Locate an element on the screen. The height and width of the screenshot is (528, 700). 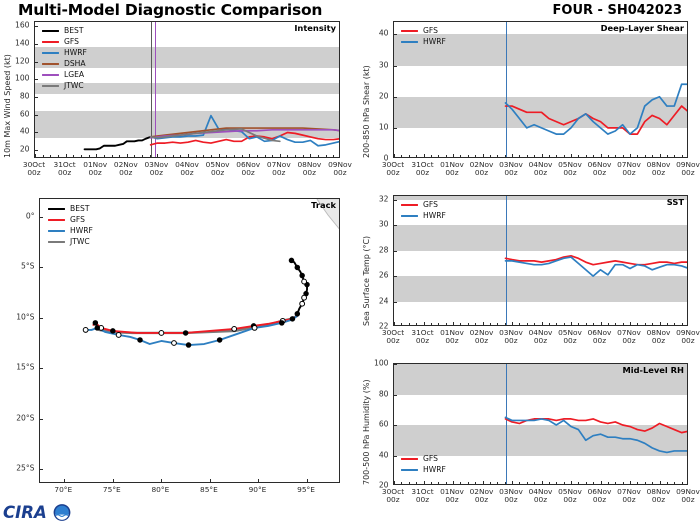
y-tick-label: 30 is located at coordinates (383, 65).